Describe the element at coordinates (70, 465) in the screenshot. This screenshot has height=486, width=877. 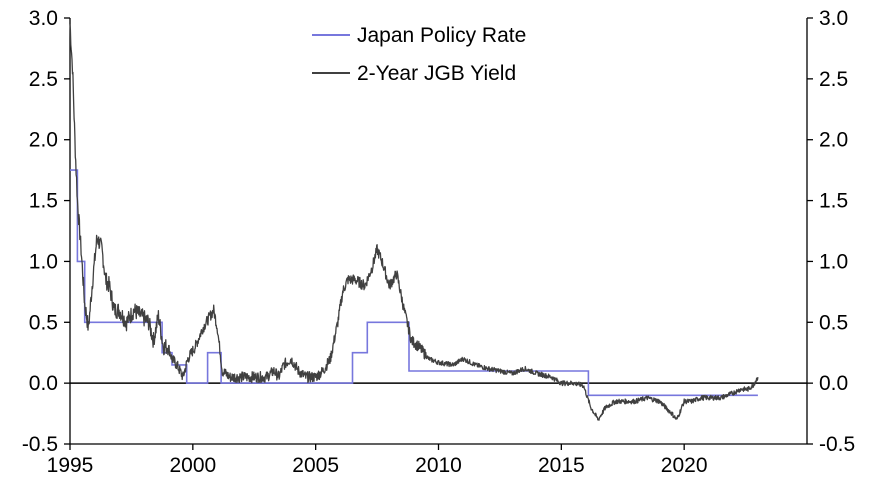
I see `x-tick-label: 1995` at that location.